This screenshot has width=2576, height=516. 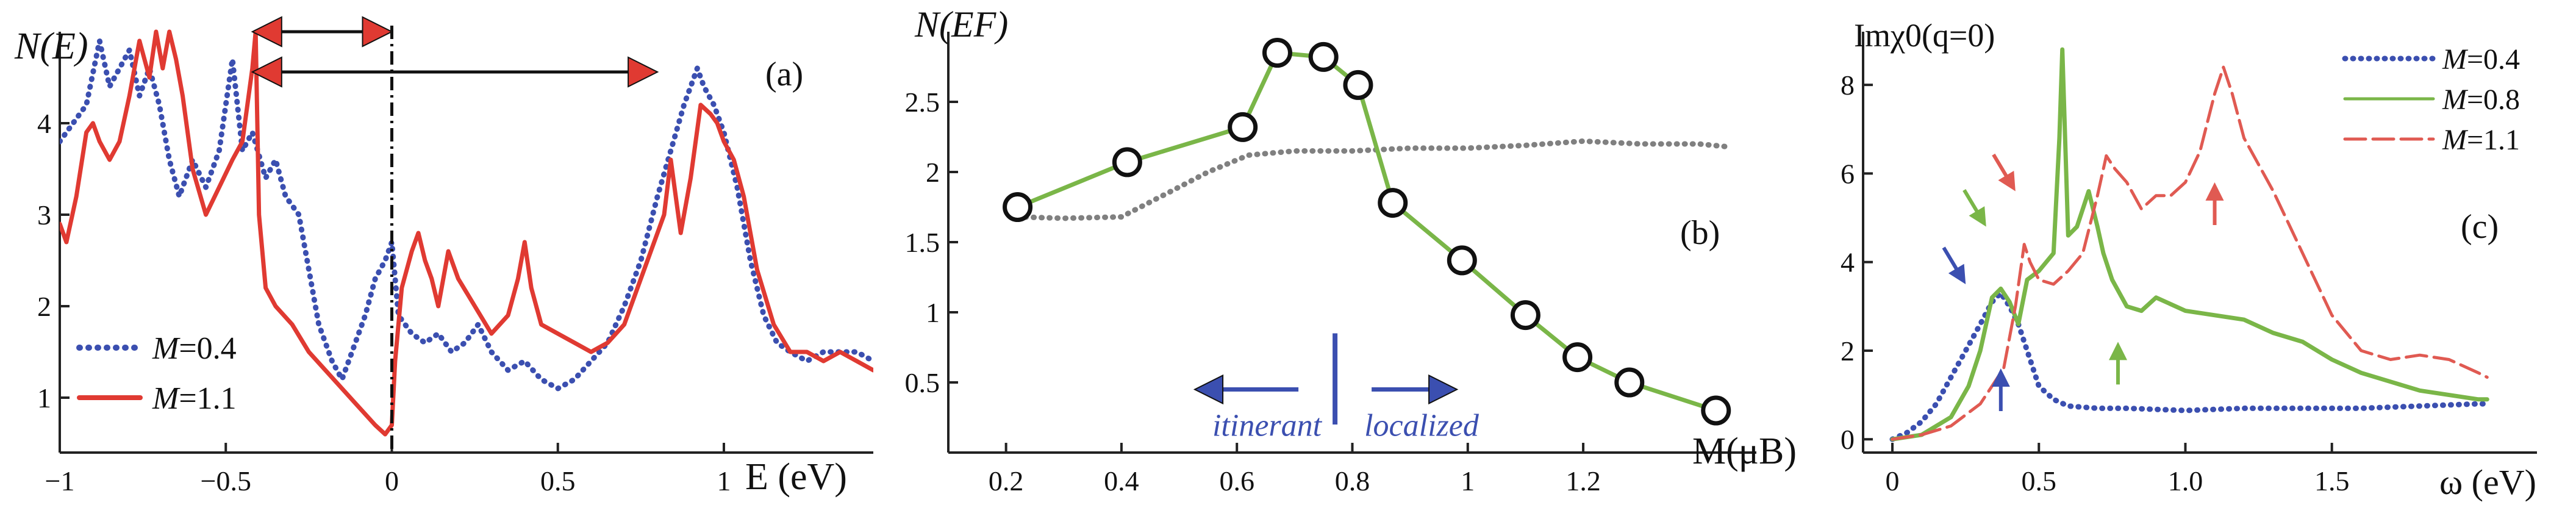 What do you see at coordinates (961, 24) in the screenshot?
I see `y-axis-label: N(EF)` at bounding box center [961, 24].